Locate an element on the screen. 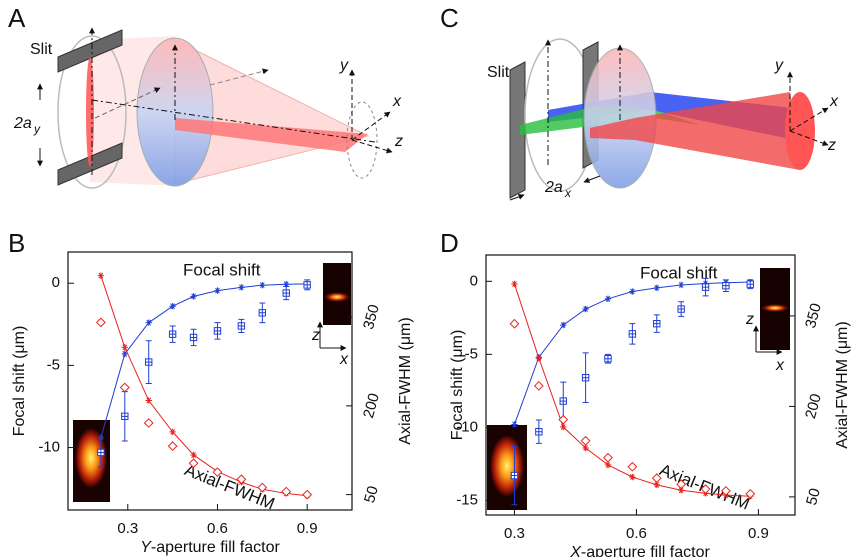 The image size is (856, 557). axis-label: y is located at coordinates (779, 65).